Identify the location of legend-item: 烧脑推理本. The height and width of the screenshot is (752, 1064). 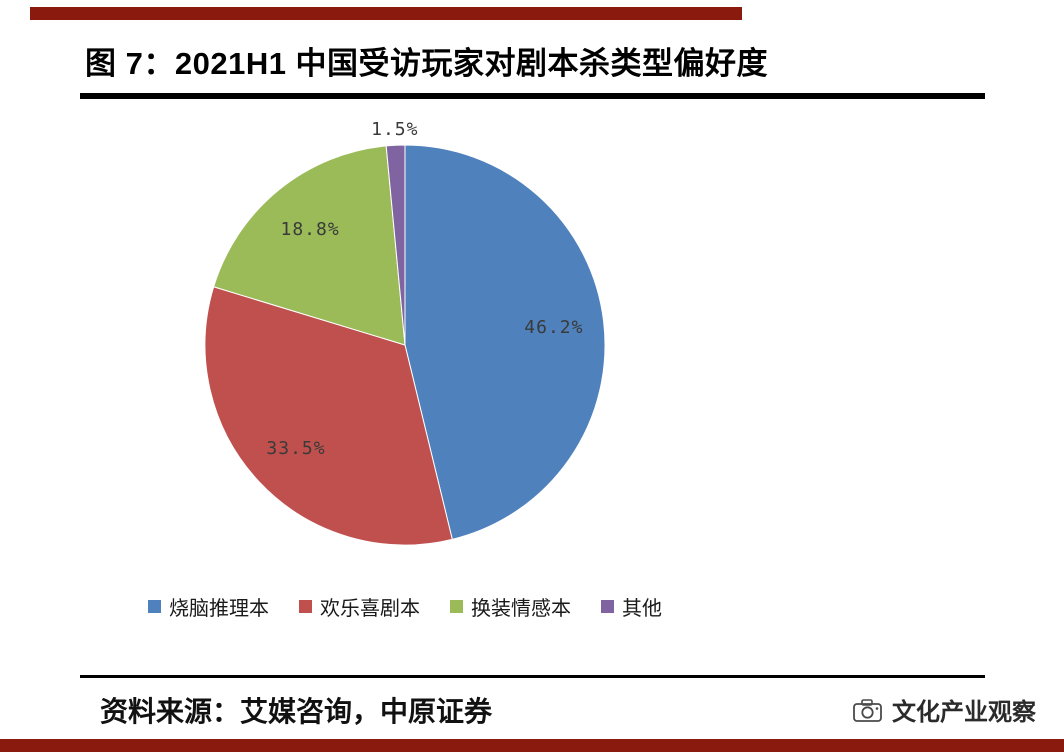
(208, 606).